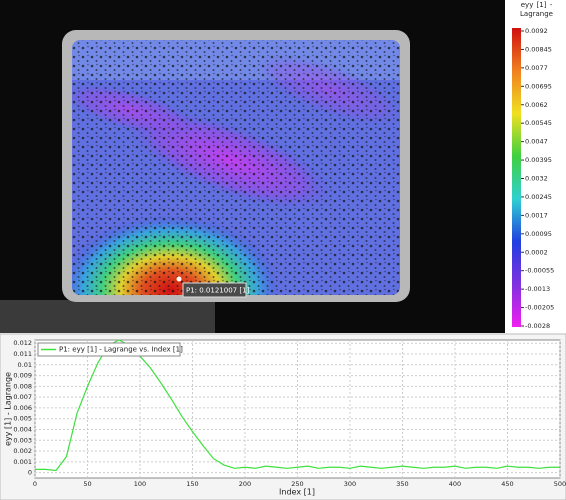  What do you see at coordinates (402, 484) in the screenshot?
I see `x-tick-label: 350` at bounding box center [402, 484].